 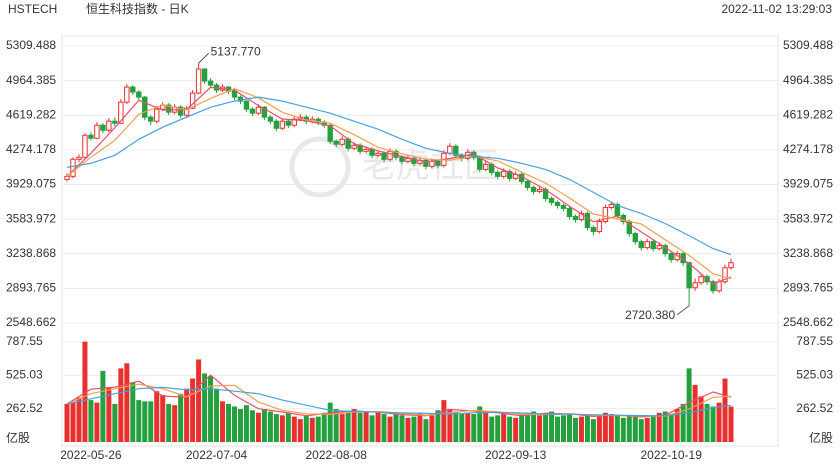 I want to click on volume-unit: 亿股, so click(x=821, y=437).